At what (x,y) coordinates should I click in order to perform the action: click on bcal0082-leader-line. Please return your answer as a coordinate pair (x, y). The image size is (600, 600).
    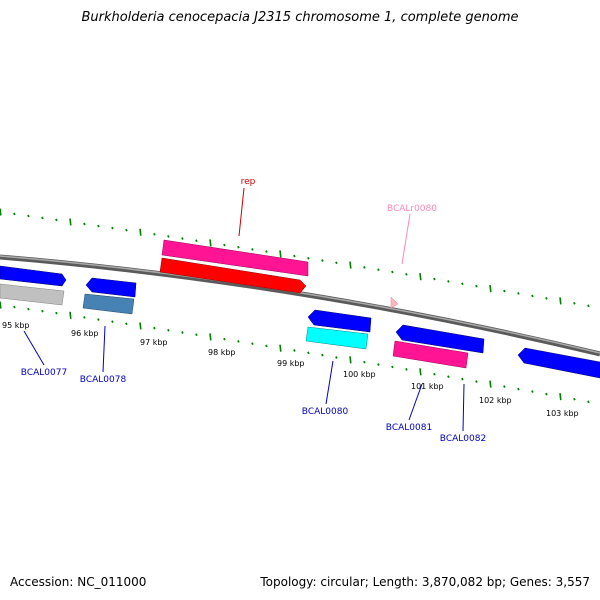
    Looking at the image, I should click on (463, 407).